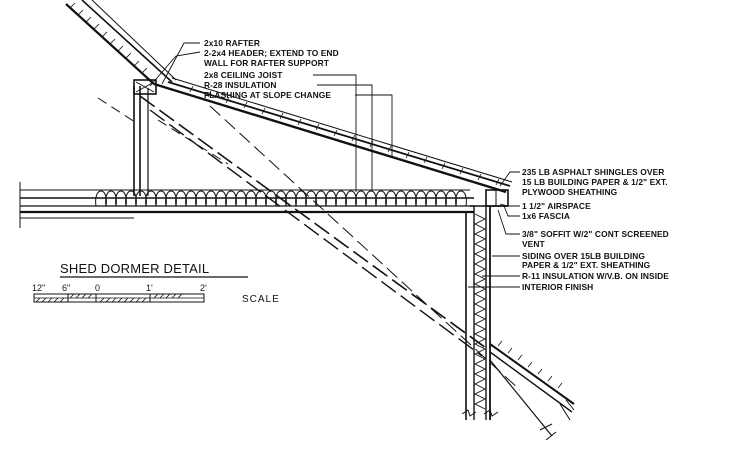 The height and width of the screenshot is (460, 735). I want to click on callout-siding-line2: PAPER & 1/2" EXT. SHEATHING, so click(586, 265).